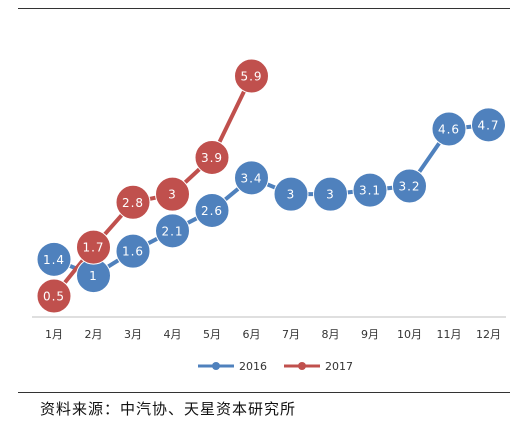 This screenshot has width=516, height=427. I want to click on data-label-2016: 4.7, so click(488, 125).